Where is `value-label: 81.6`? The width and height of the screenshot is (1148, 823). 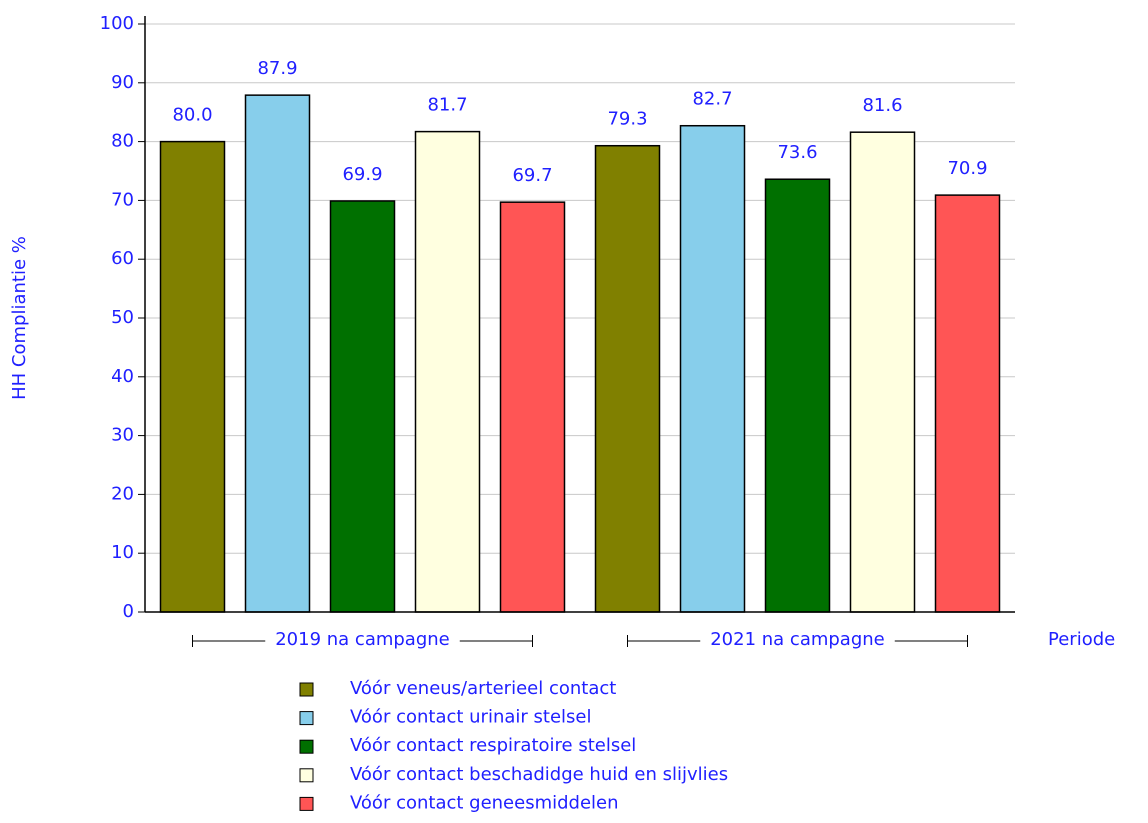 value-label: 81.6 is located at coordinates (882, 105).